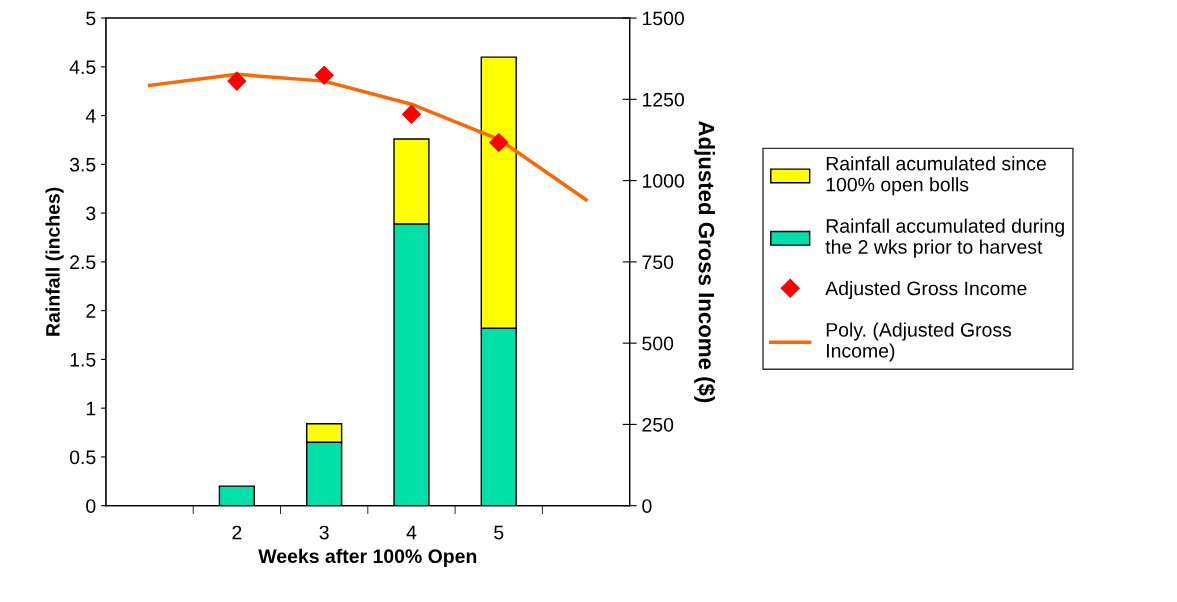 The height and width of the screenshot is (602, 1177). Describe the element at coordinates (367, 557) in the screenshot. I see `x-axis-title: Weeks after 100% Open` at that location.